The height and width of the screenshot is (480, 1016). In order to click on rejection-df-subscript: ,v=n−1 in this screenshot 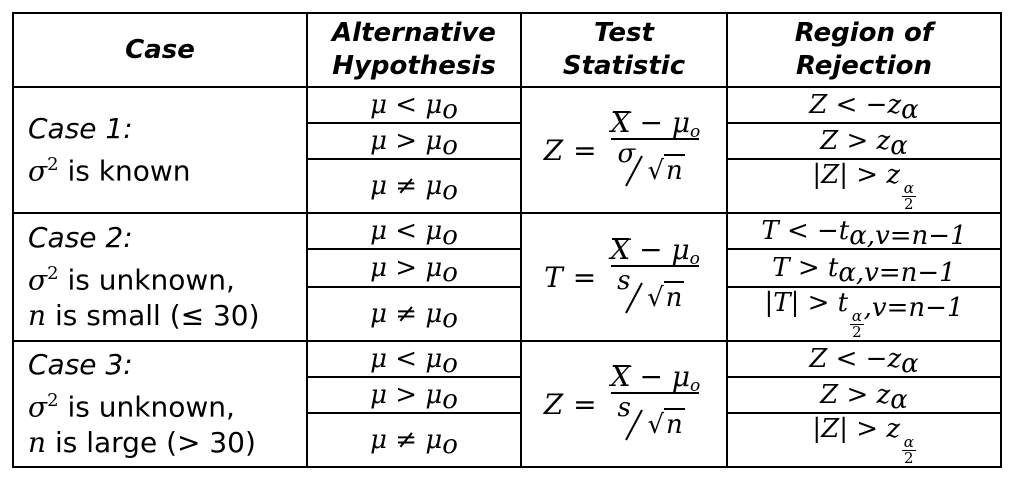, I will do `click(913, 308)`.